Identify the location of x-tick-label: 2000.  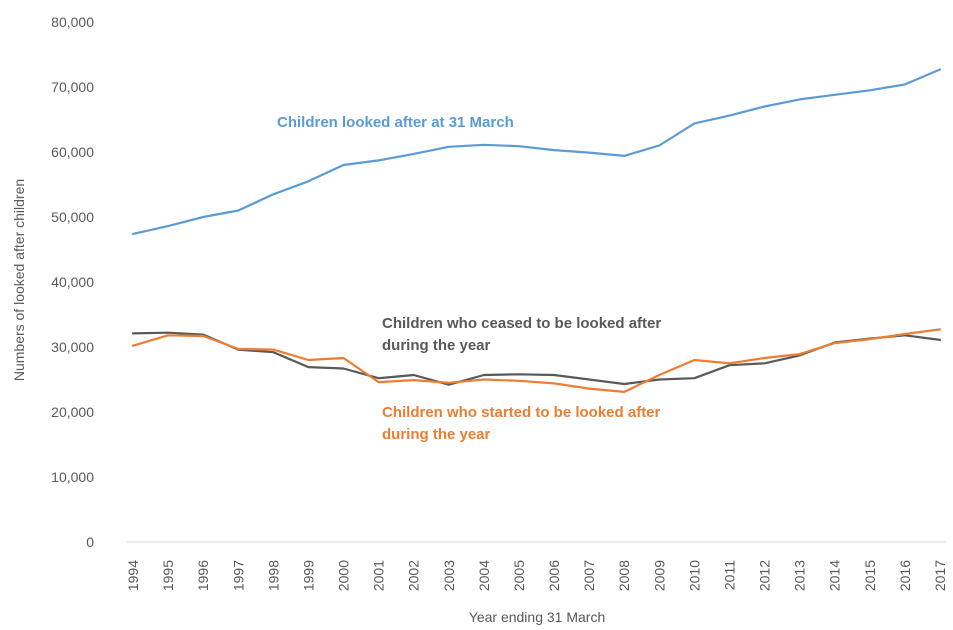
(344, 575).